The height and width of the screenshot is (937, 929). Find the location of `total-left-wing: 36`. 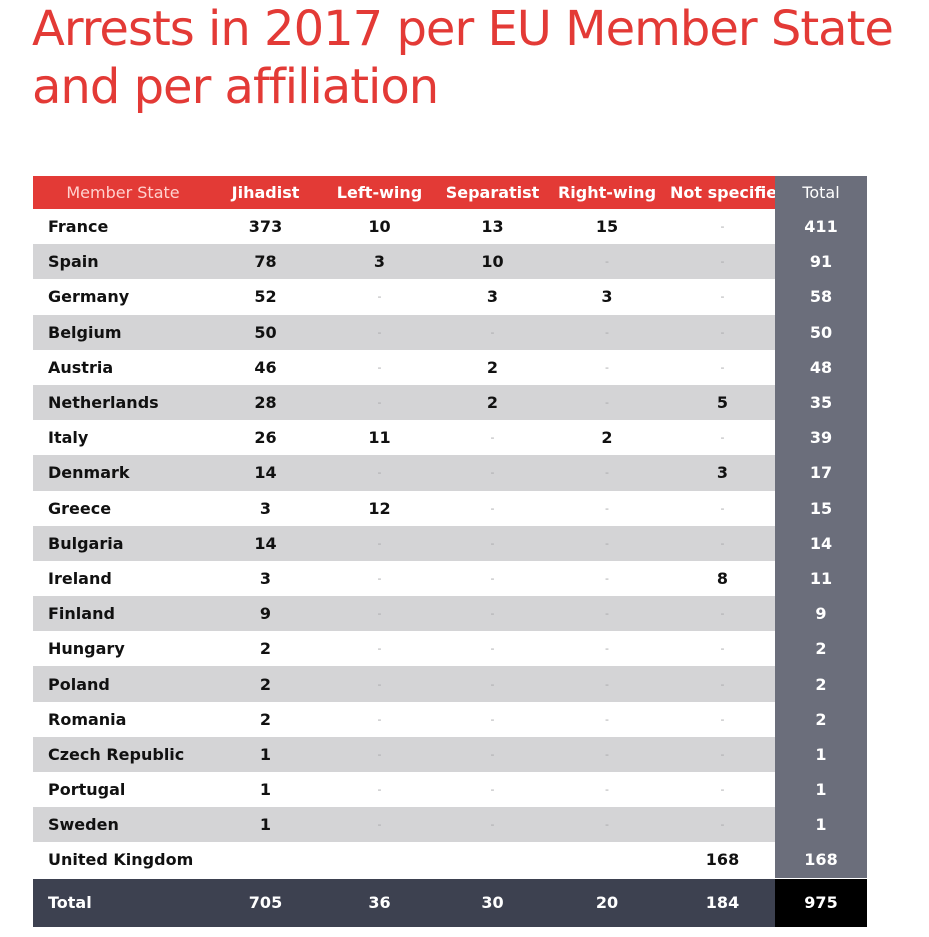

total-left-wing: 36 is located at coordinates (379, 902).